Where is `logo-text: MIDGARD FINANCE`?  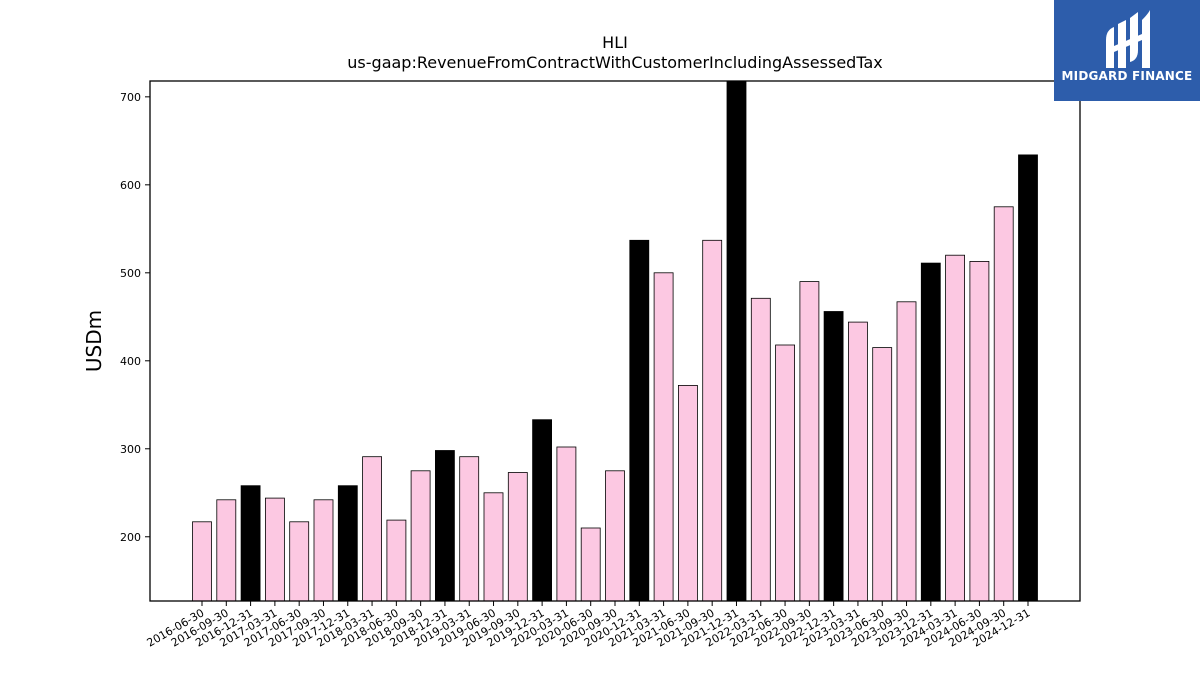
logo-text: MIDGARD FINANCE is located at coordinates (1127, 76).